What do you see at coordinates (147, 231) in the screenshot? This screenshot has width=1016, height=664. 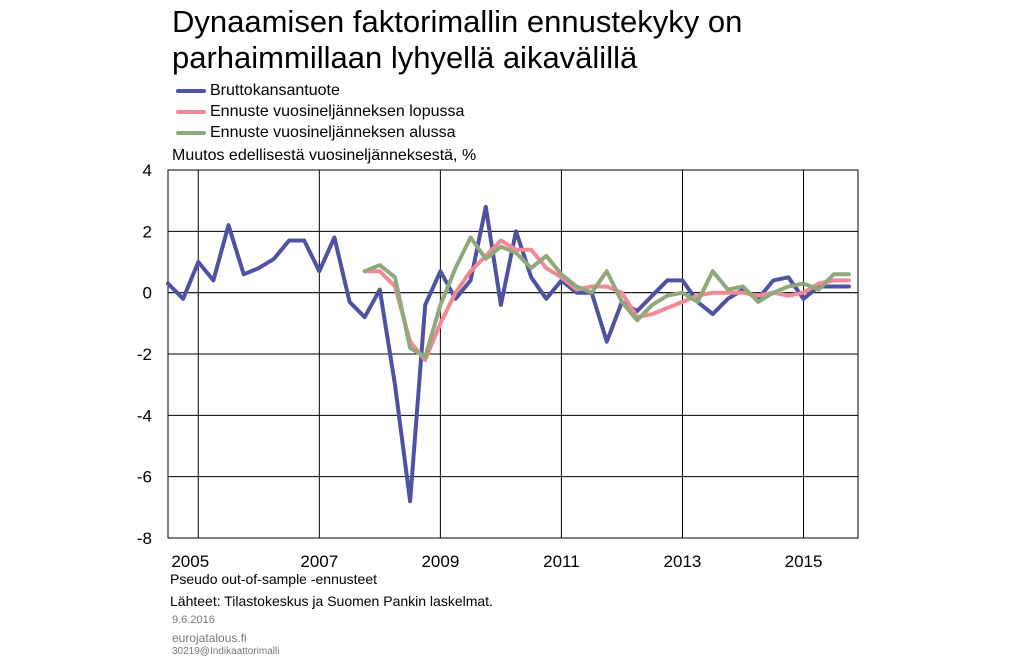 I see `y-tick-label: 2` at bounding box center [147, 231].